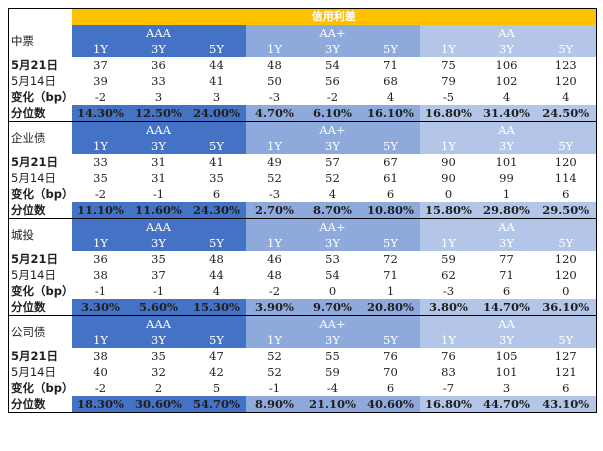 The image size is (603, 451). Describe the element at coordinates (303, 388) in the screenshot. I see `data-row: 变化（bp） -2 2 5 -1 -4 6 -7 3 6` at that location.